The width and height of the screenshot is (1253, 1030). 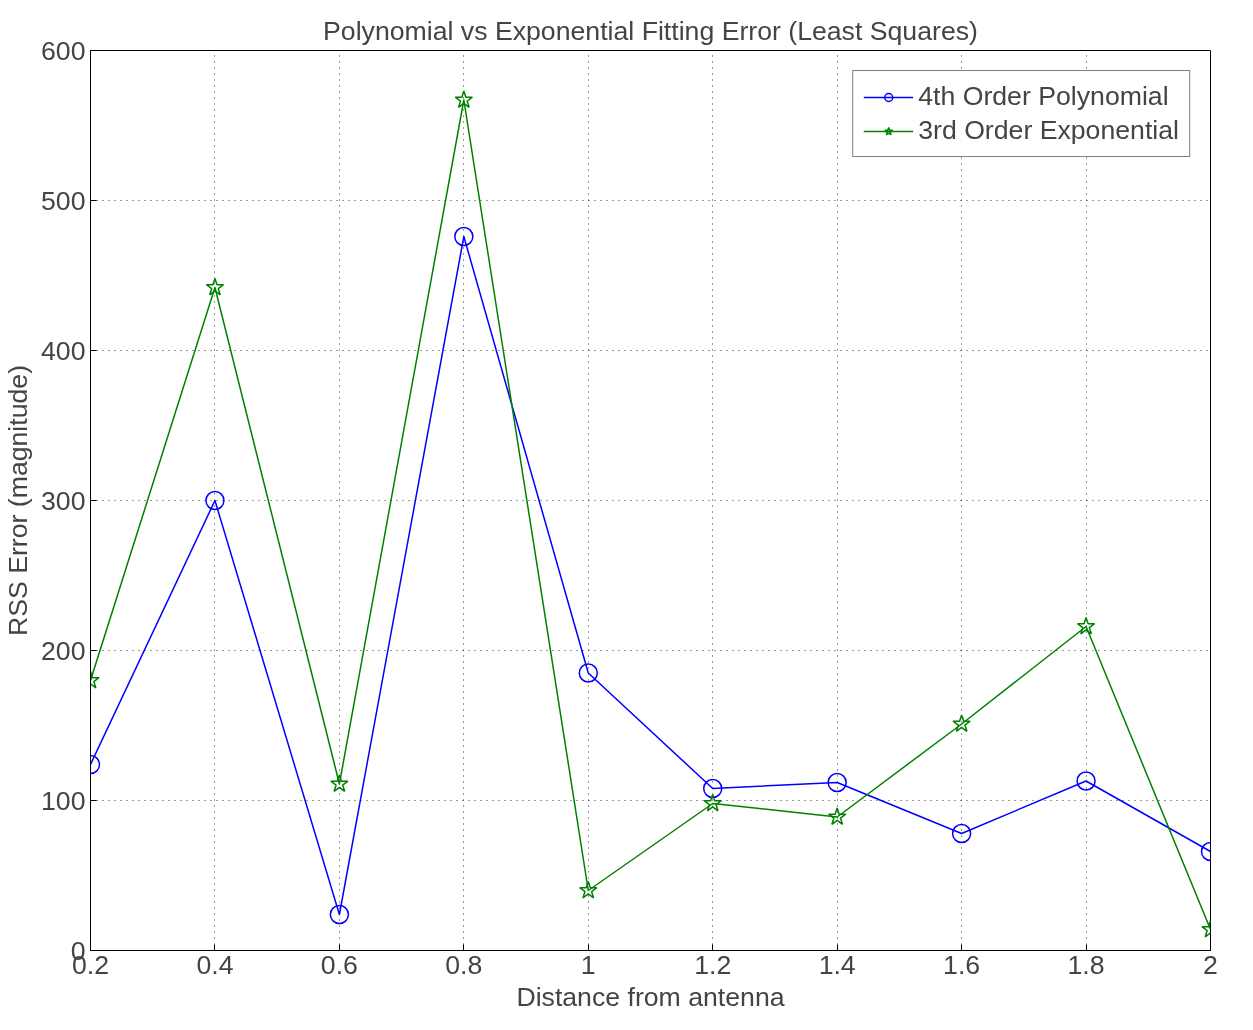 I want to click on legend-label: 4th Order Polynomial, so click(x=1043, y=96).